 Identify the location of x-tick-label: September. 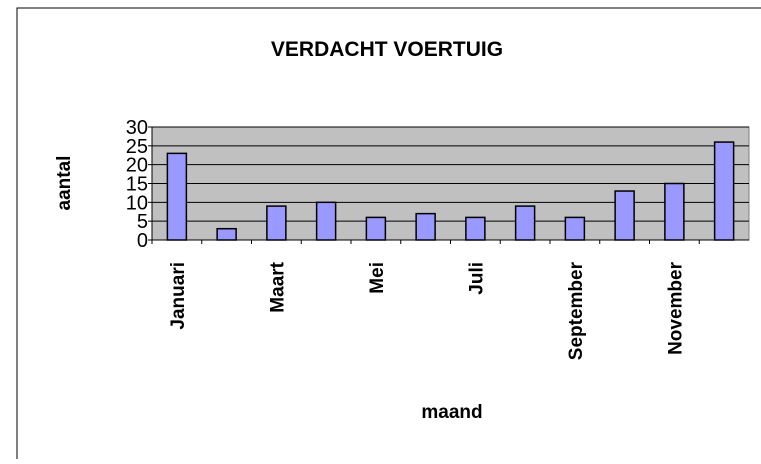
(576, 310).